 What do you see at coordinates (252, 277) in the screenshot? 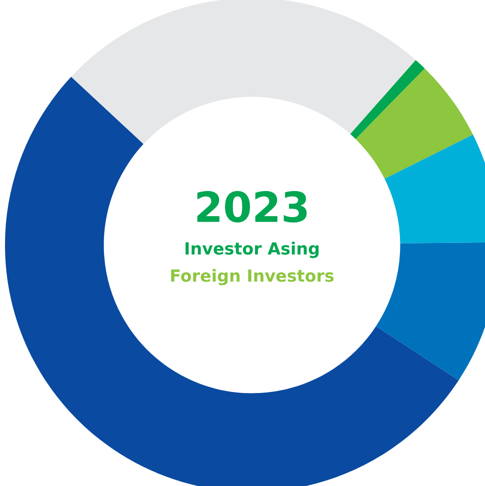
I see `text: Foreign Investors` at bounding box center [252, 277].